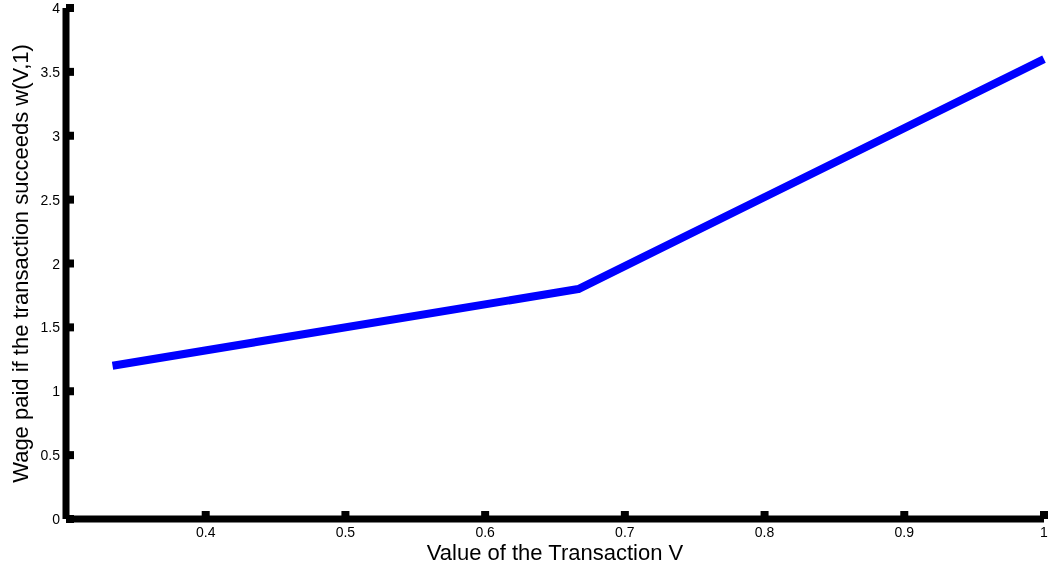 The width and height of the screenshot is (1058, 568). What do you see at coordinates (56, 135) in the screenshot?
I see `y-tick-label: 3` at bounding box center [56, 135].